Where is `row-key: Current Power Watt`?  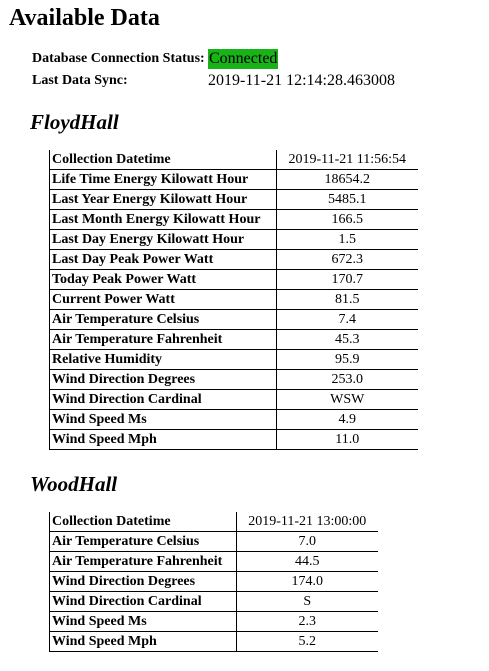
row-key: Current Power Watt is located at coordinates (163, 299).